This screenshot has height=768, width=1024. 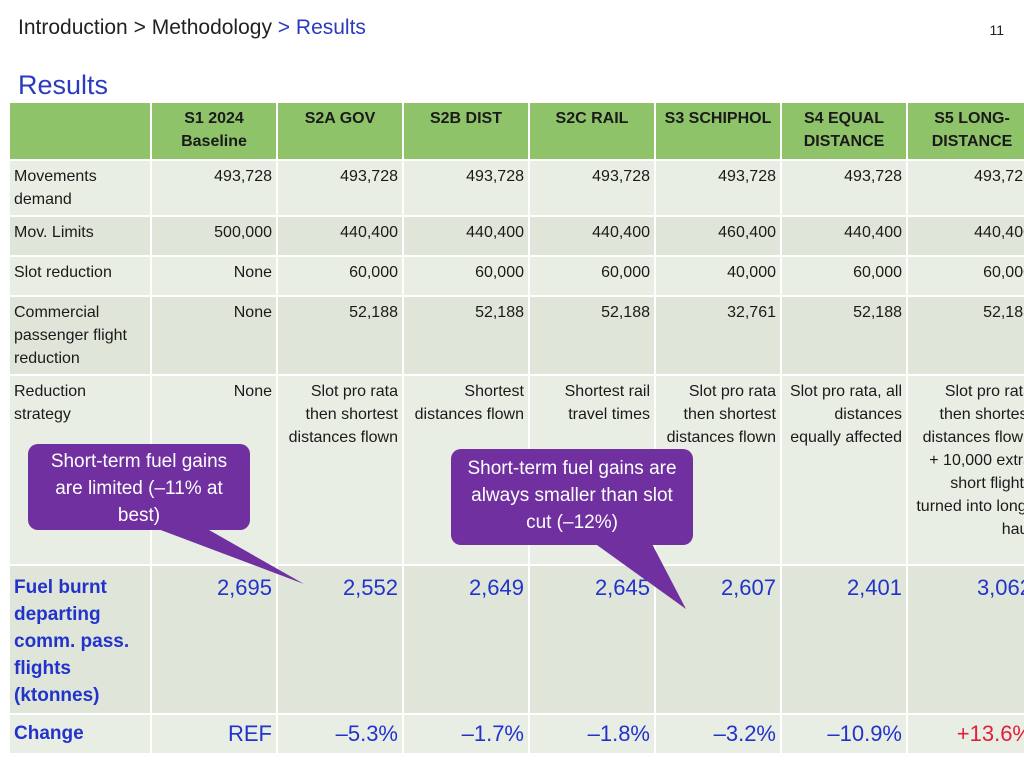 I want to click on page-title: Results, so click(x=63, y=85).